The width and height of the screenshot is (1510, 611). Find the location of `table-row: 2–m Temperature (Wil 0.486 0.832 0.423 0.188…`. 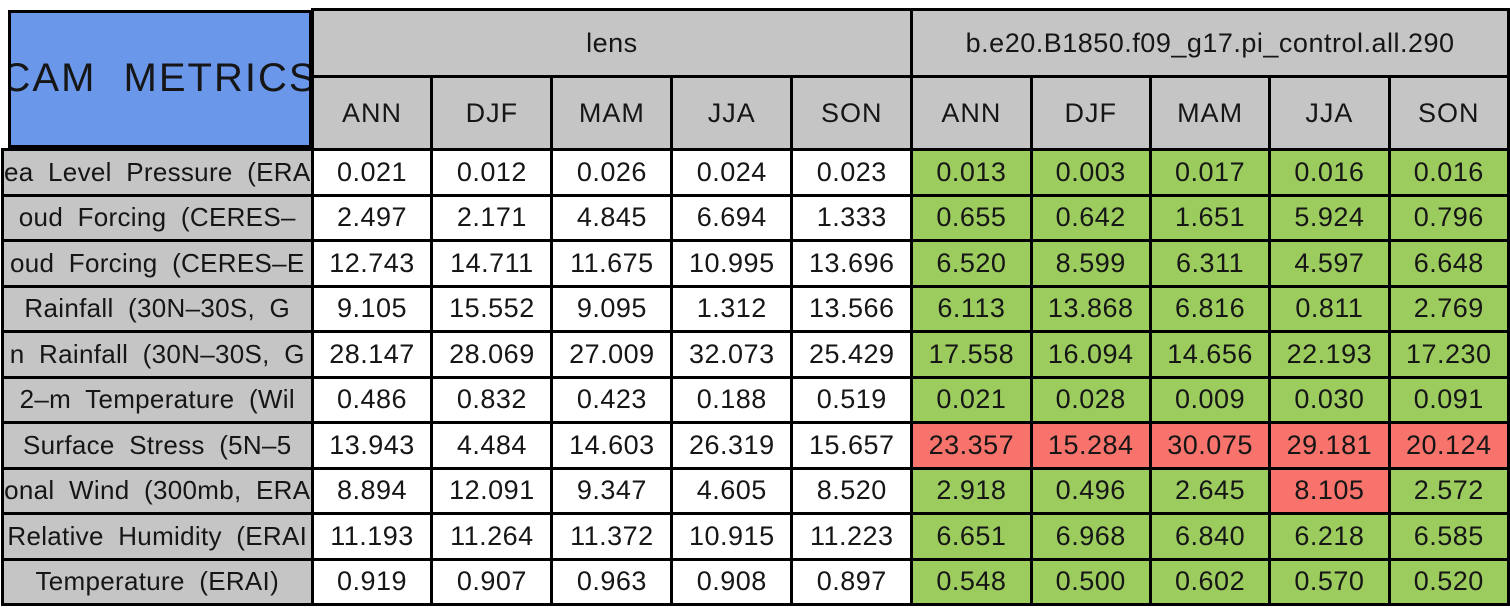

table-row: 2–m Temperature (Wil 0.486 0.832 0.423 0.188… is located at coordinates (755, 399).